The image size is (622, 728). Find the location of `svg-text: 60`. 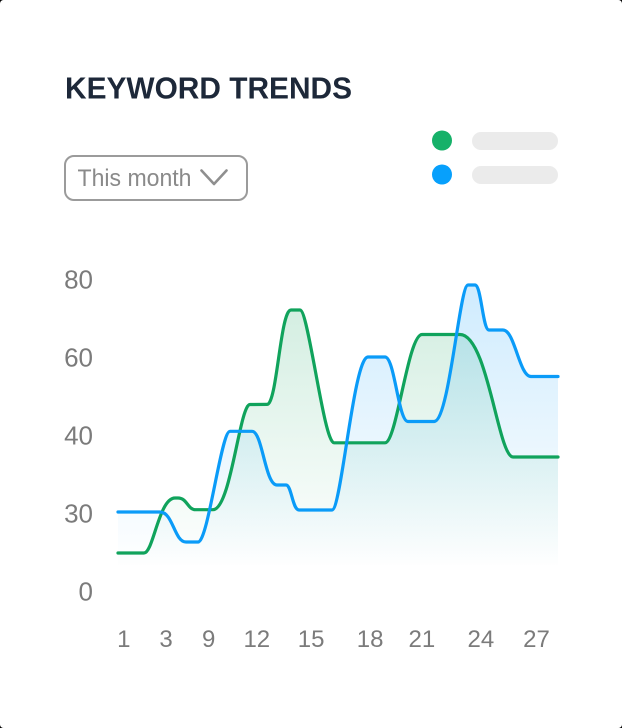

svg-text: 60 is located at coordinates (78, 358).